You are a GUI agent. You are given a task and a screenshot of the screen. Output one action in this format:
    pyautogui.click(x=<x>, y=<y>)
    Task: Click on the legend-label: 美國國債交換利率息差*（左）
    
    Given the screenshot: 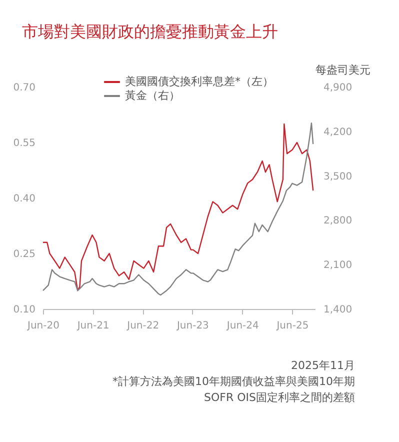 What is the action you would take?
    pyautogui.click(x=199, y=81)
    